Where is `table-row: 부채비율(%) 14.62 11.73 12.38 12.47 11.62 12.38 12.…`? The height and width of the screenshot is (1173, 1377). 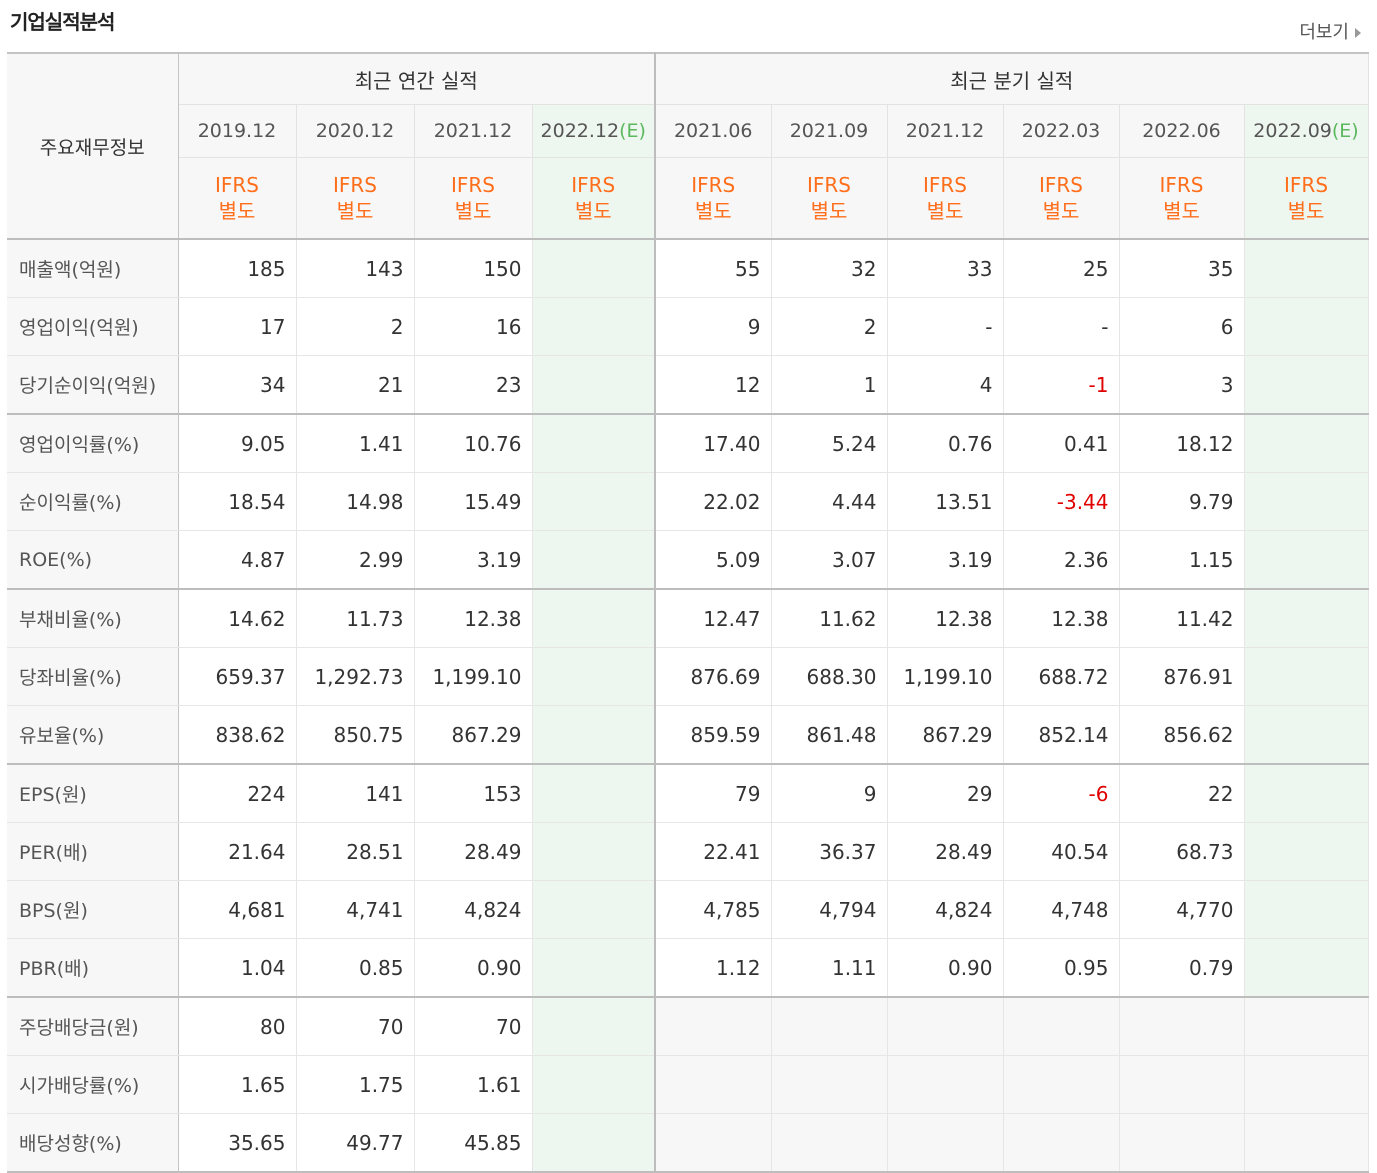
table-row: 부채비율(%) 14.62 11.73 12.38 12.47 11.62 12.38 12.… is located at coordinates (688, 618).